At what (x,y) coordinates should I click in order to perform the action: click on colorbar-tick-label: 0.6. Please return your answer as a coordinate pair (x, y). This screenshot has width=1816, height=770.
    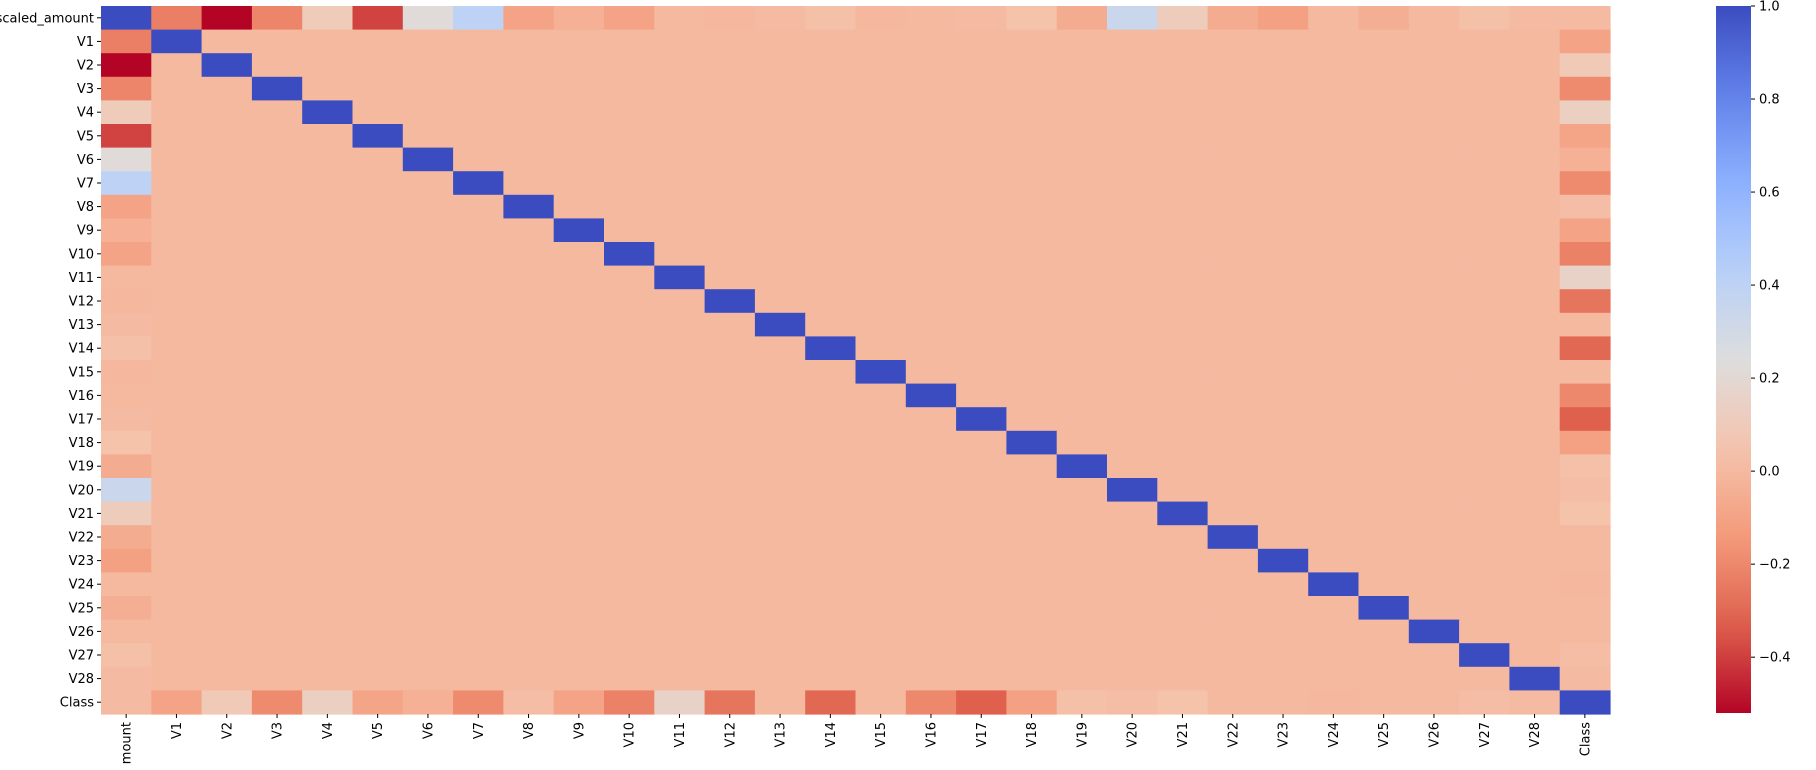
    Looking at the image, I should click on (1769, 193).